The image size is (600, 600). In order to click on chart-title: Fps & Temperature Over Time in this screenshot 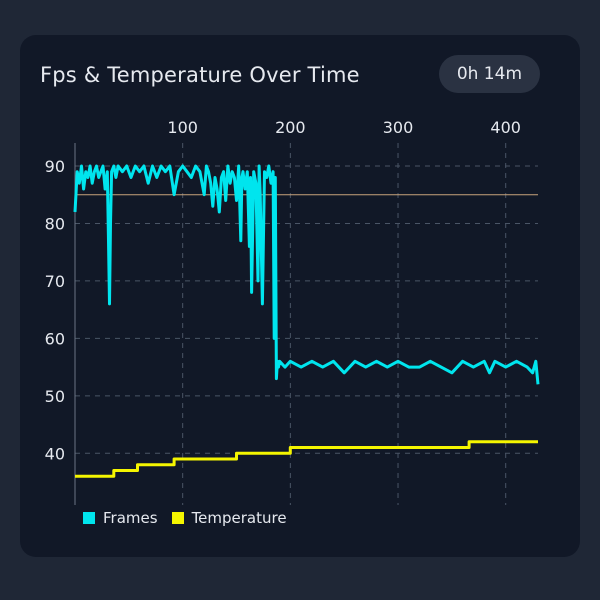, I will do `click(200, 75)`.